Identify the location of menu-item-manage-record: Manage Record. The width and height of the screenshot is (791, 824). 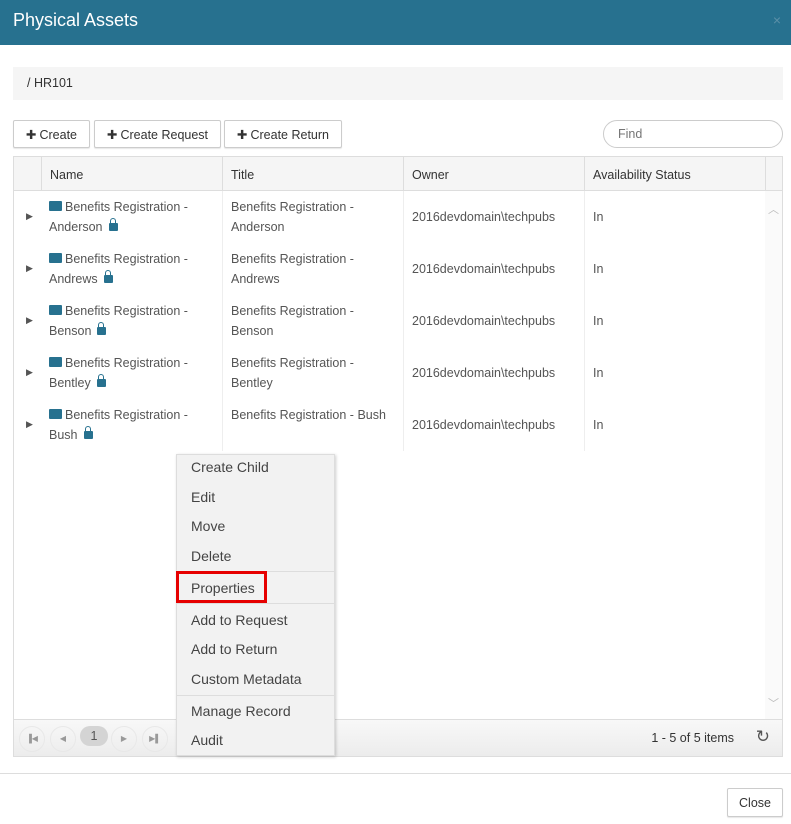
(241, 711).